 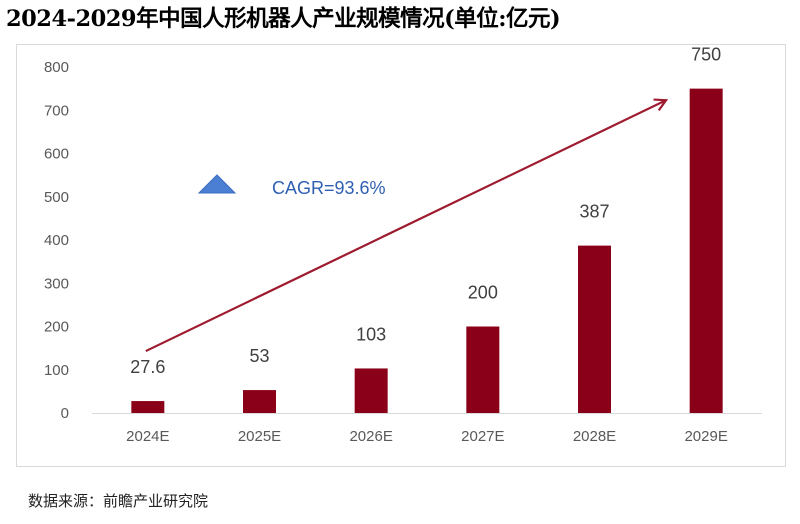 I want to click on y-tick-label: 0, so click(x=65, y=413).